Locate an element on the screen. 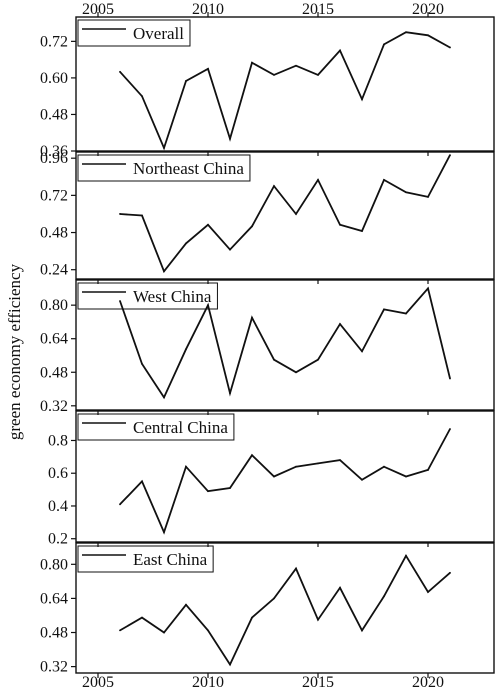 This screenshot has height=689, width=498. x-tick-label-bottom: 2005 is located at coordinates (98, 681).